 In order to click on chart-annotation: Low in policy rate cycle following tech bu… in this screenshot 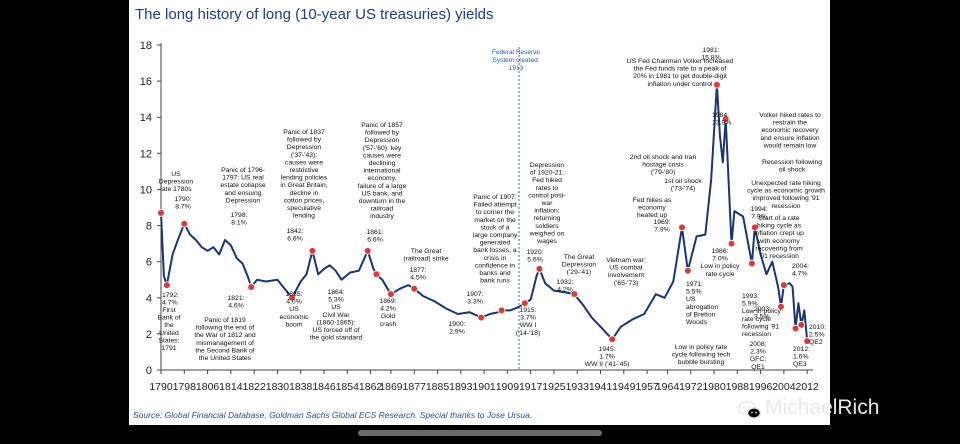, I will do `click(701, 355)`.